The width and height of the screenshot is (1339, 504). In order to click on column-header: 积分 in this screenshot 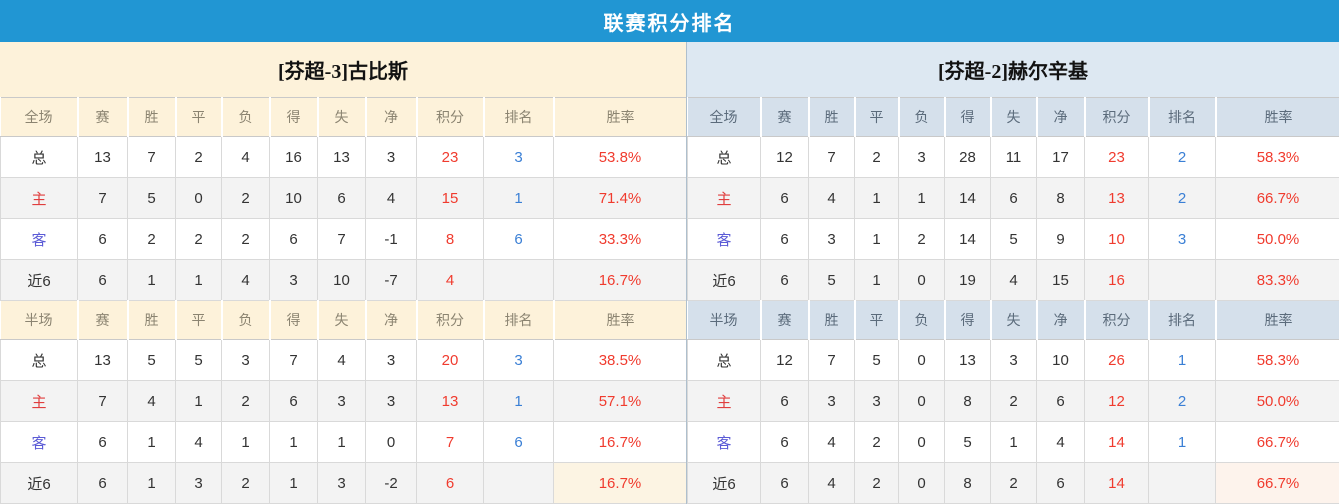, I will do `click(1117, 117)`.